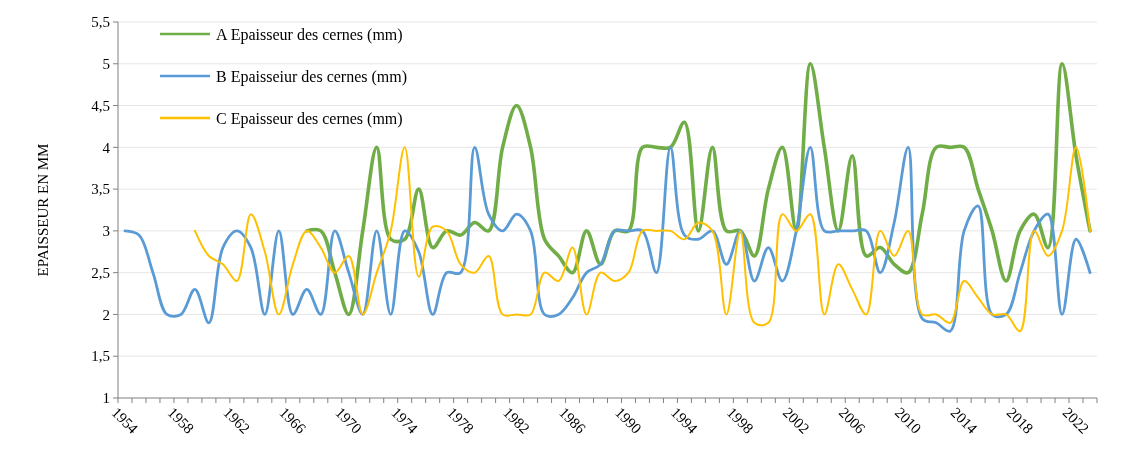 This screenshot has width=1122, height=471. I want to click on y-tick-label: 3,5, so click(100, 189).